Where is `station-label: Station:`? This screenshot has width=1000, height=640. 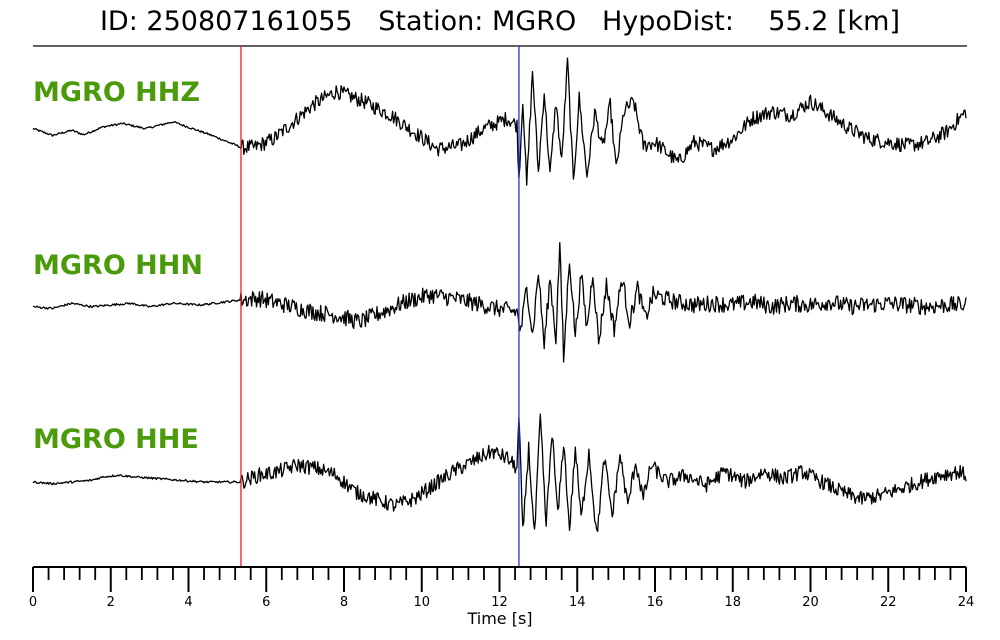 station-label: Station: is located at coordinates (431, 21).